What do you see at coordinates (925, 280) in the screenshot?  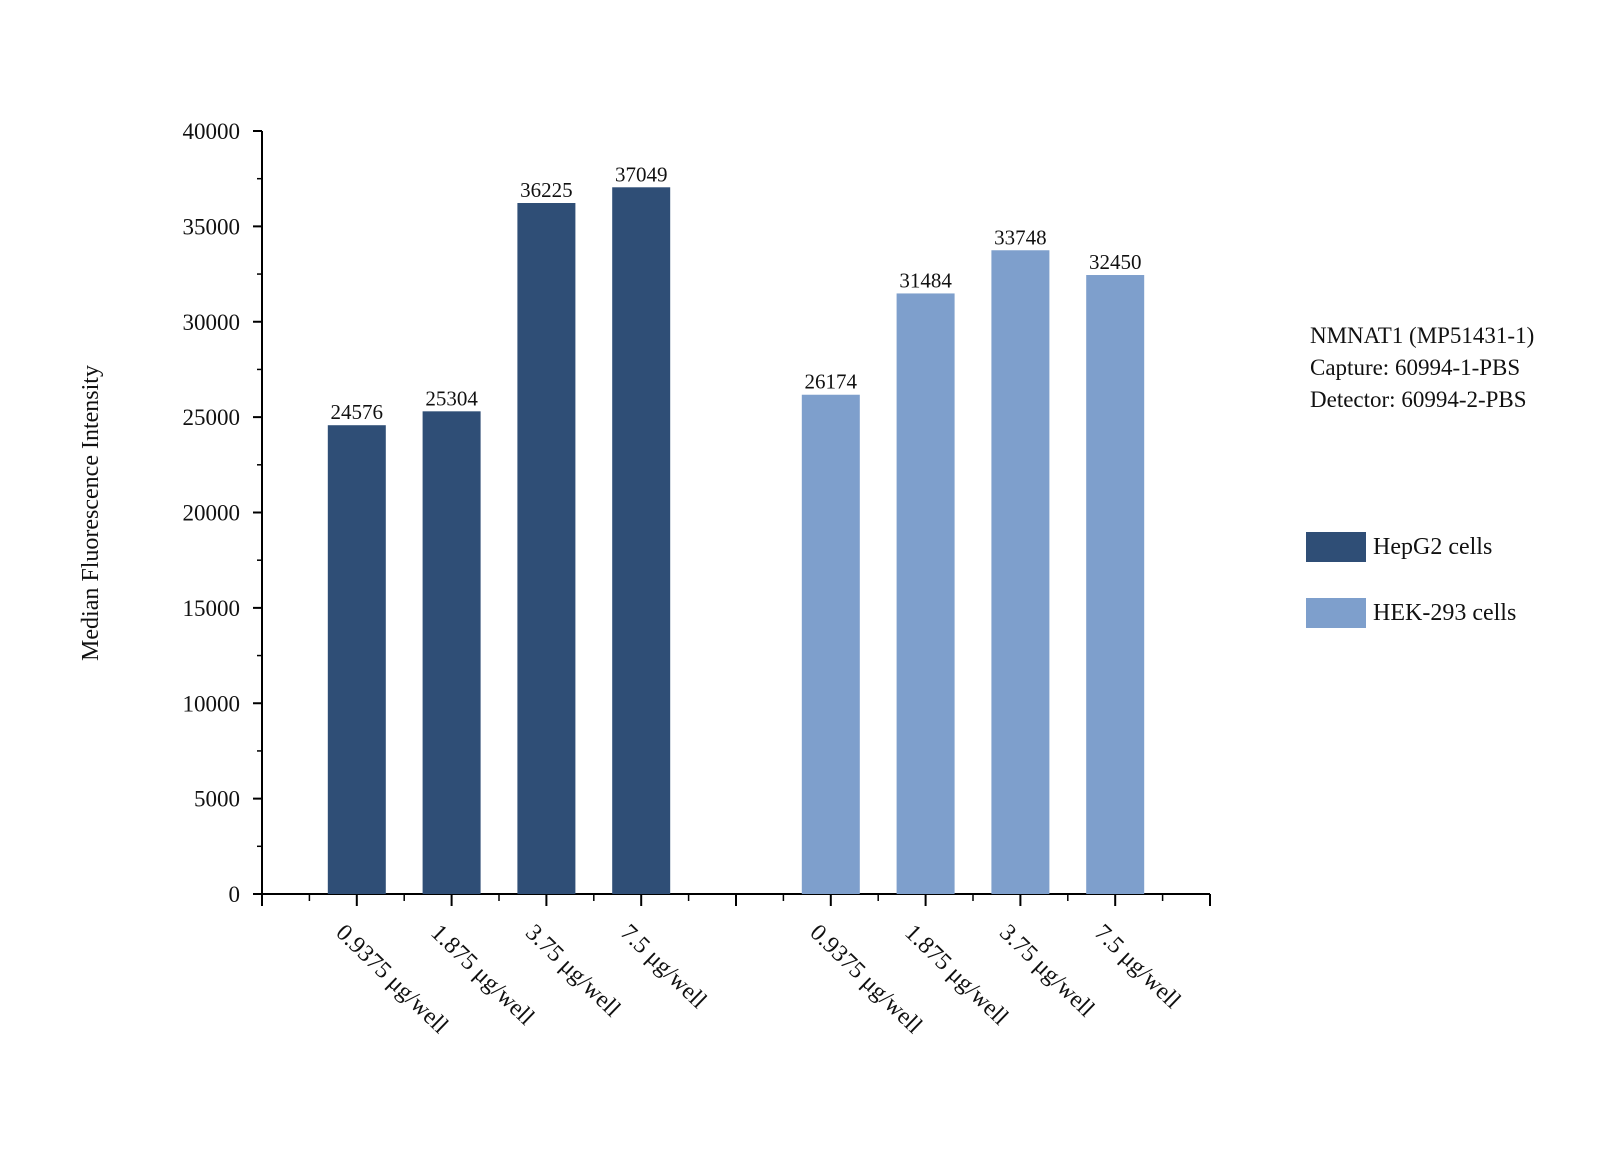 I see `data-label: 31484` at bounding box center [925, 280].